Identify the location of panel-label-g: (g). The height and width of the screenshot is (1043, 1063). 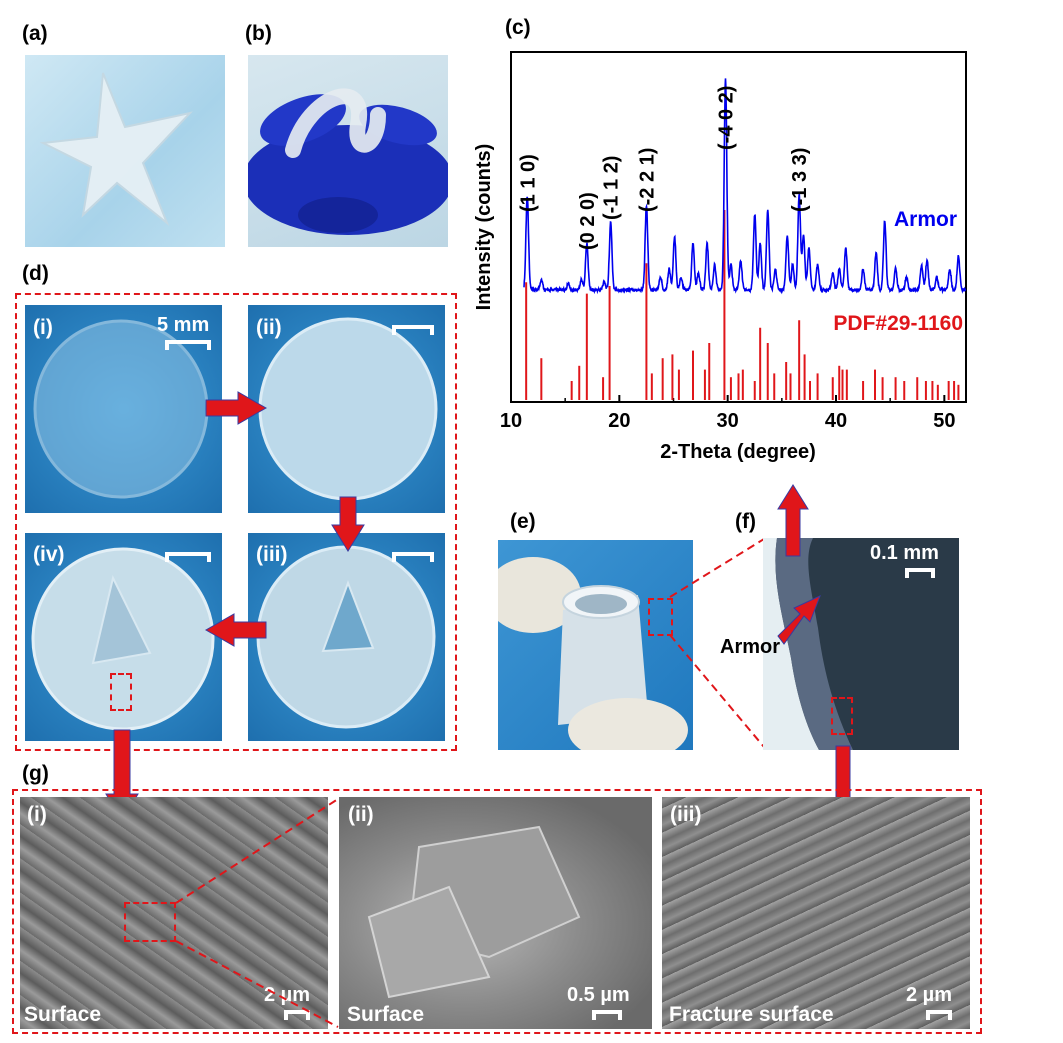
(35, 773).